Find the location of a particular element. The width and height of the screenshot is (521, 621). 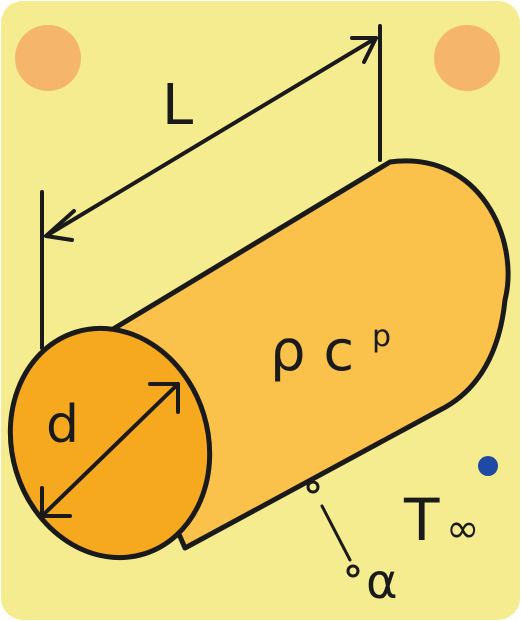

corner-dot-left is located at coordinates (48, 58).